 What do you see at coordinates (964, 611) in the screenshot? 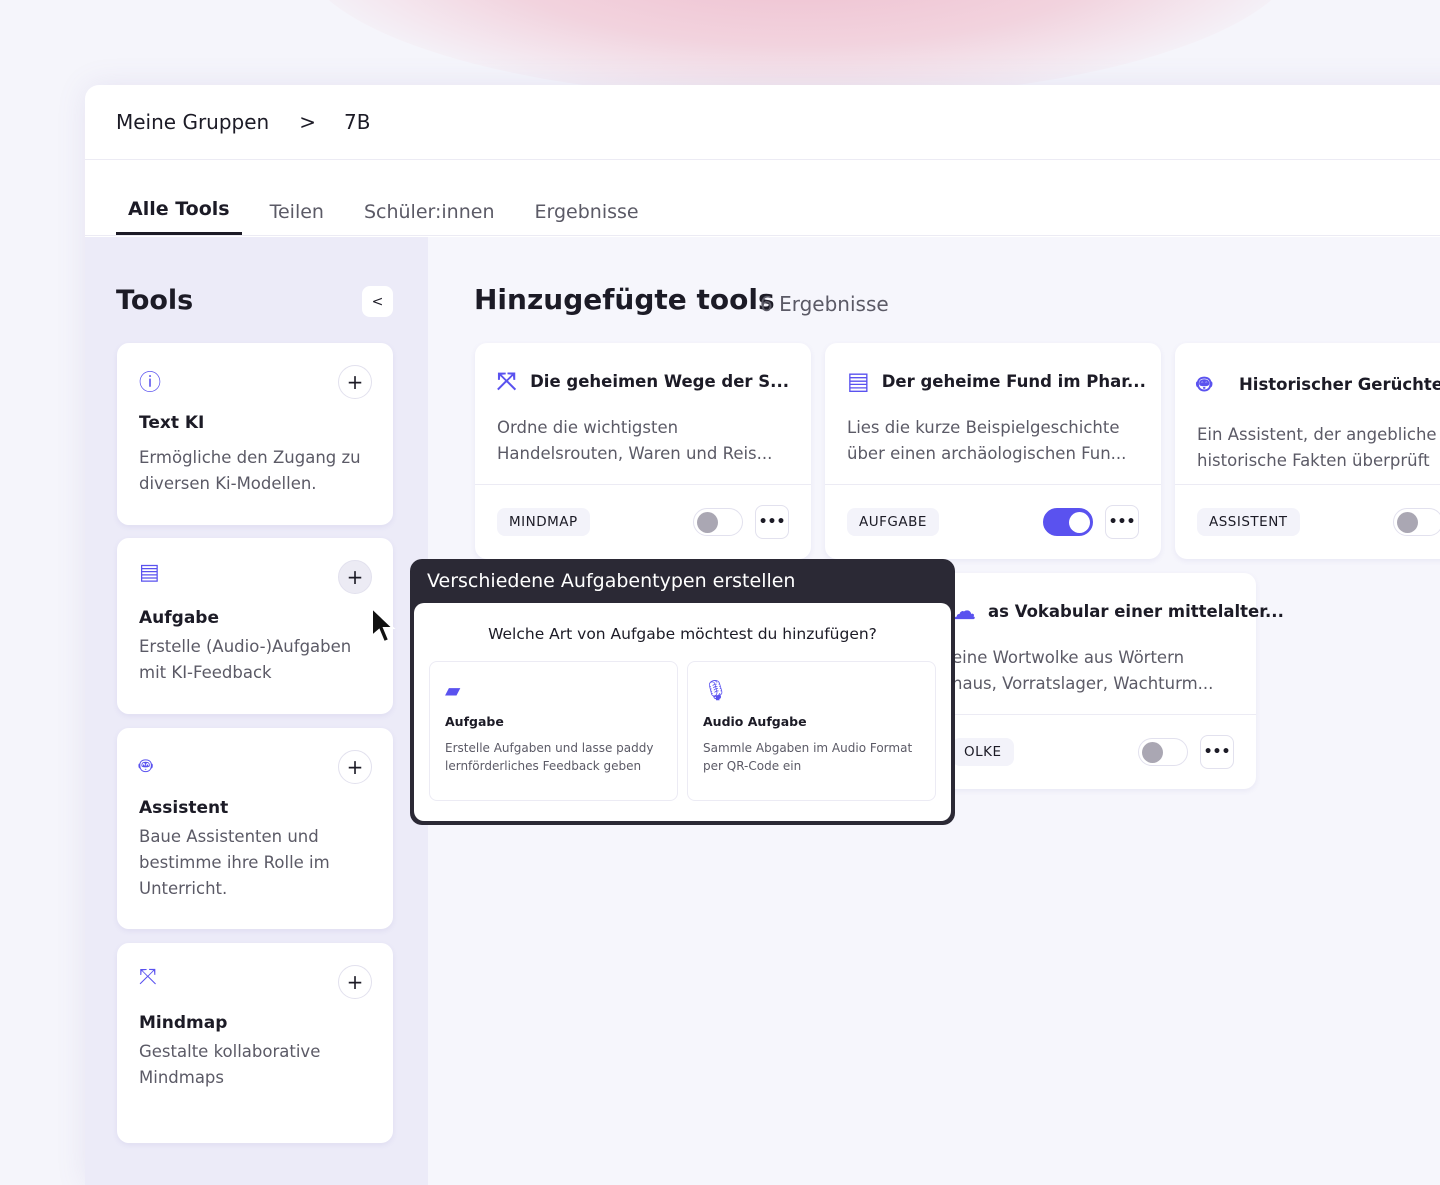
I see `cloud-icon: ☁` at bounding box center [964, 611].